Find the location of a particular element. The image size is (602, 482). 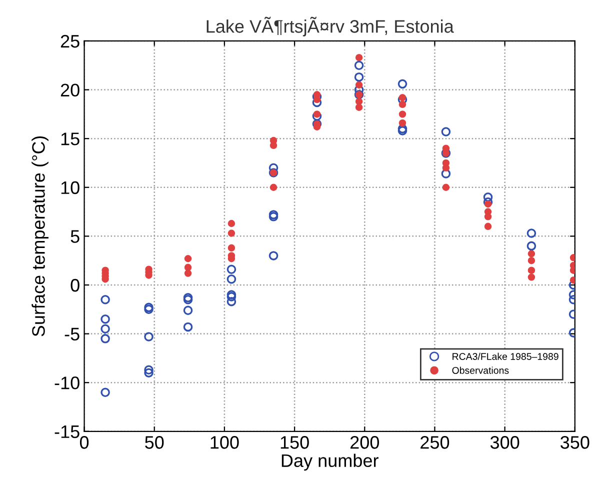

y-tick-label: -10 is located at coordinates (67, 383).